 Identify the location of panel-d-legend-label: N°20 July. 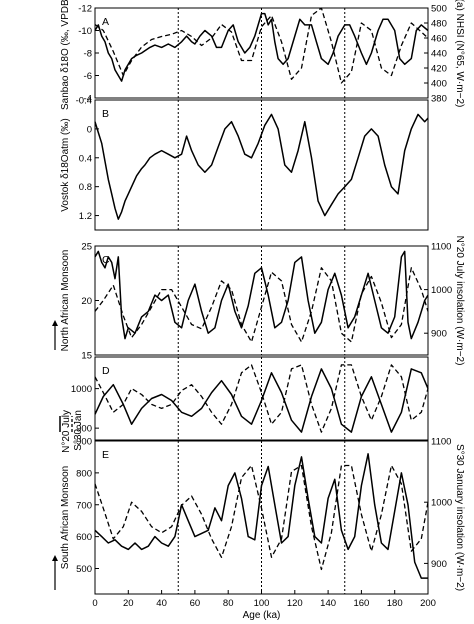
(66, 431).